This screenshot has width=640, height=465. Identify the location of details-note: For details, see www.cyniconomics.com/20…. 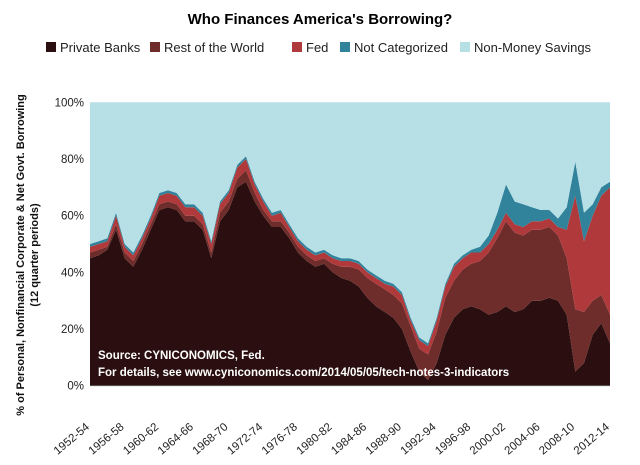
(303, 373).